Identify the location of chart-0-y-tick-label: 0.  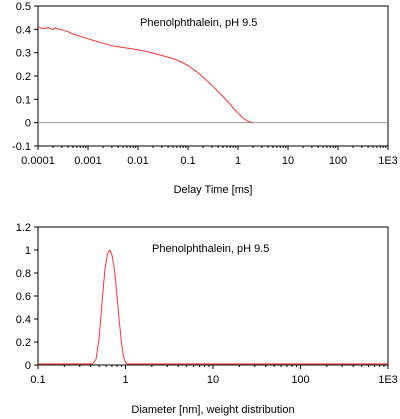
(28, 124).